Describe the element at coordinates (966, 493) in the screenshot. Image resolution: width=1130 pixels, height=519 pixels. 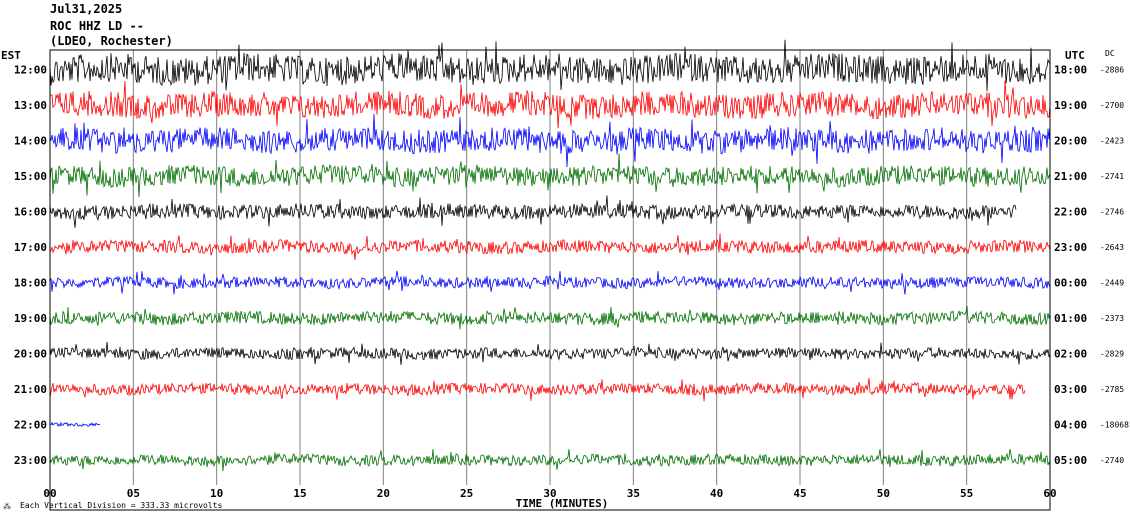
I see `x-tick-label: 55` at that location.